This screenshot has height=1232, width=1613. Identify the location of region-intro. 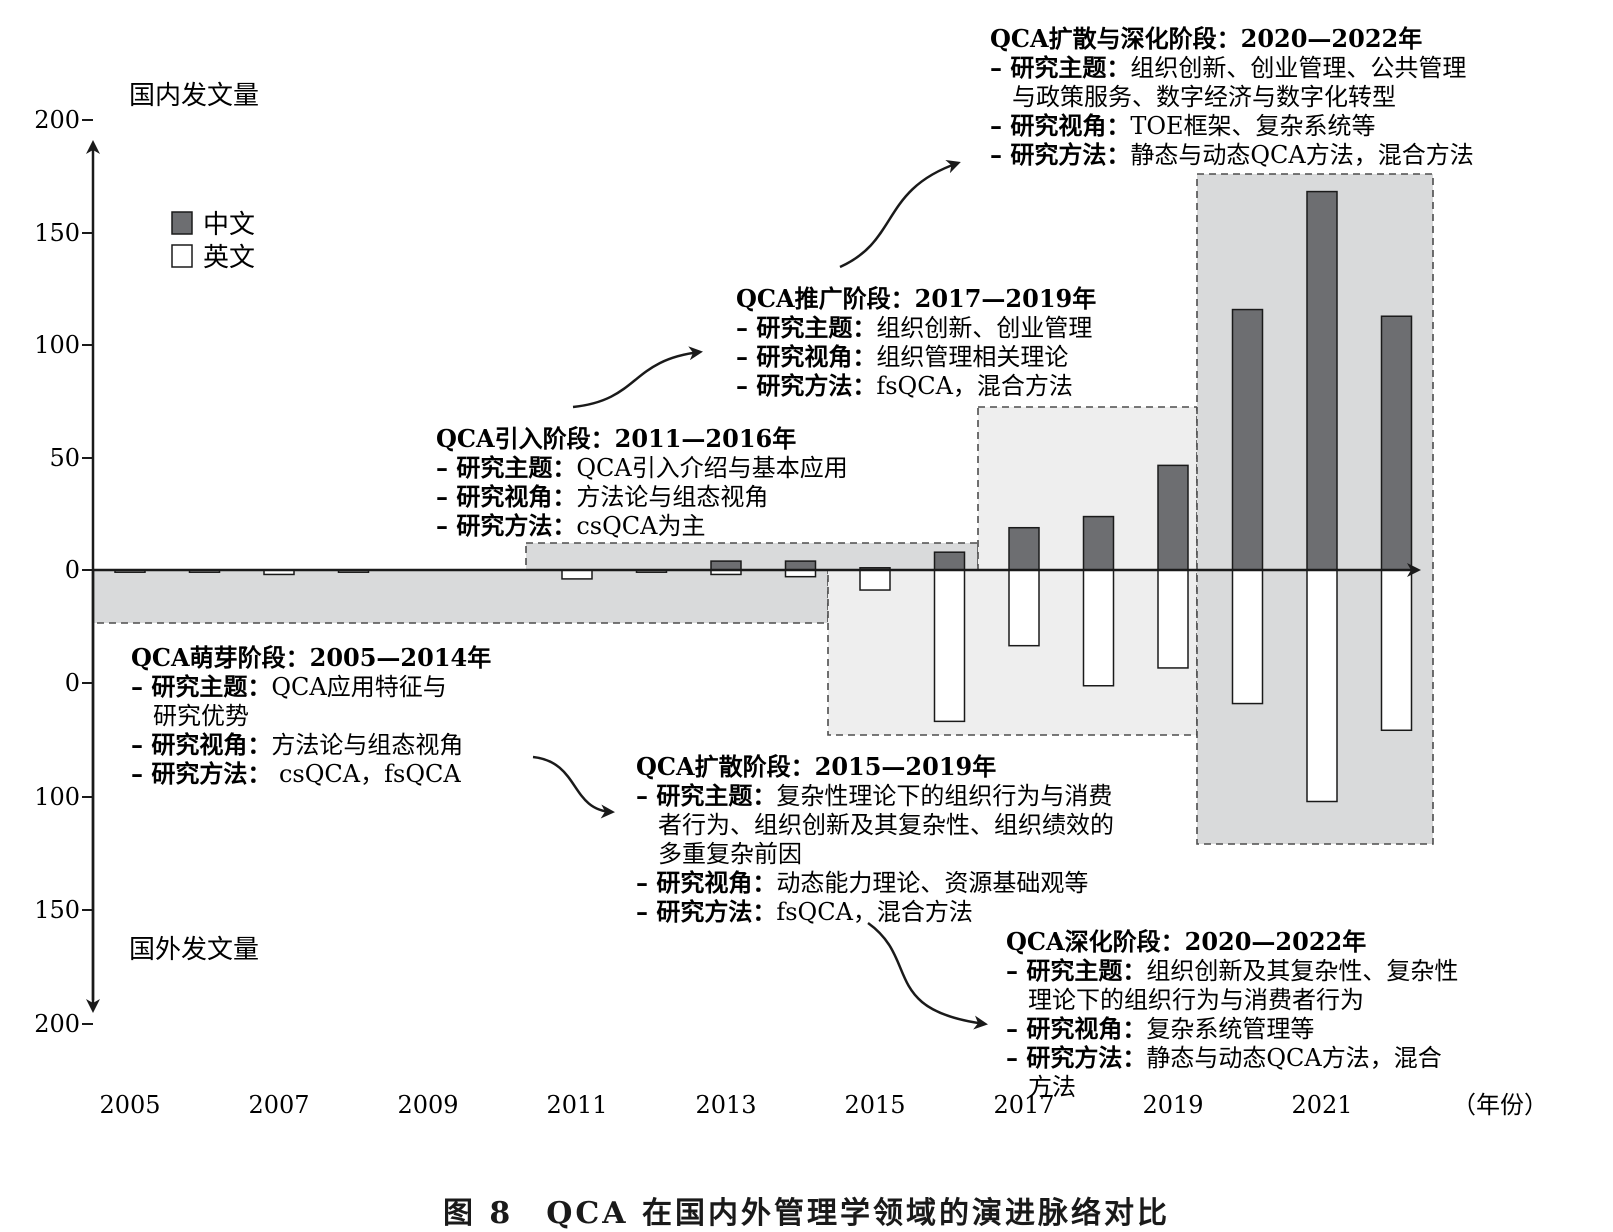
(752, 556).